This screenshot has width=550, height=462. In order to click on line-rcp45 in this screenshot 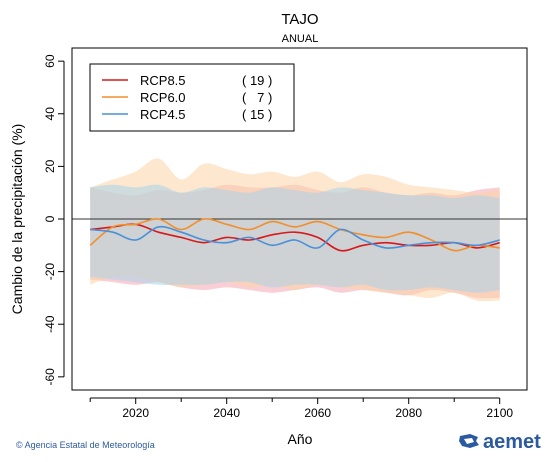, I will do `click(295, 237)`.